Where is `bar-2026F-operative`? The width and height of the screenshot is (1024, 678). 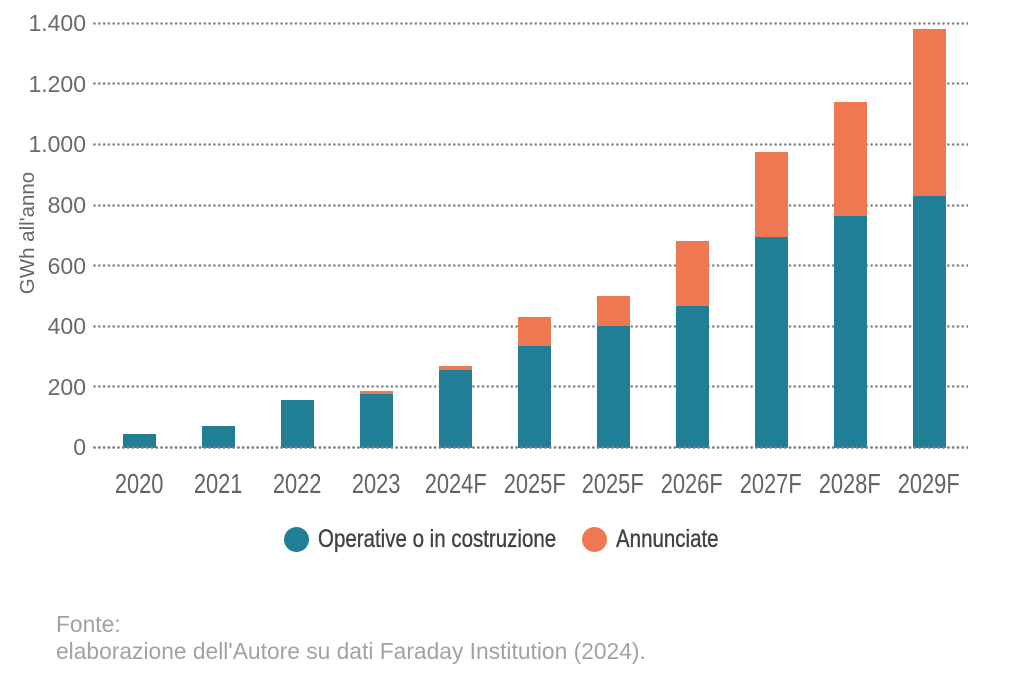 bar-2026F-operative is located at coordinates (692, 377).